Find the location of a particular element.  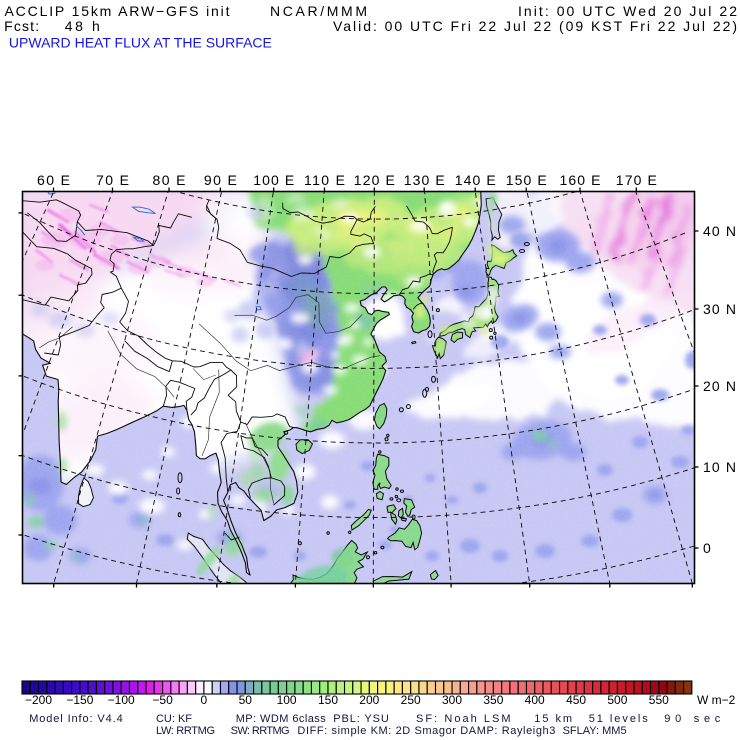

svg-text: 100 is located at coordinates (287, 700).